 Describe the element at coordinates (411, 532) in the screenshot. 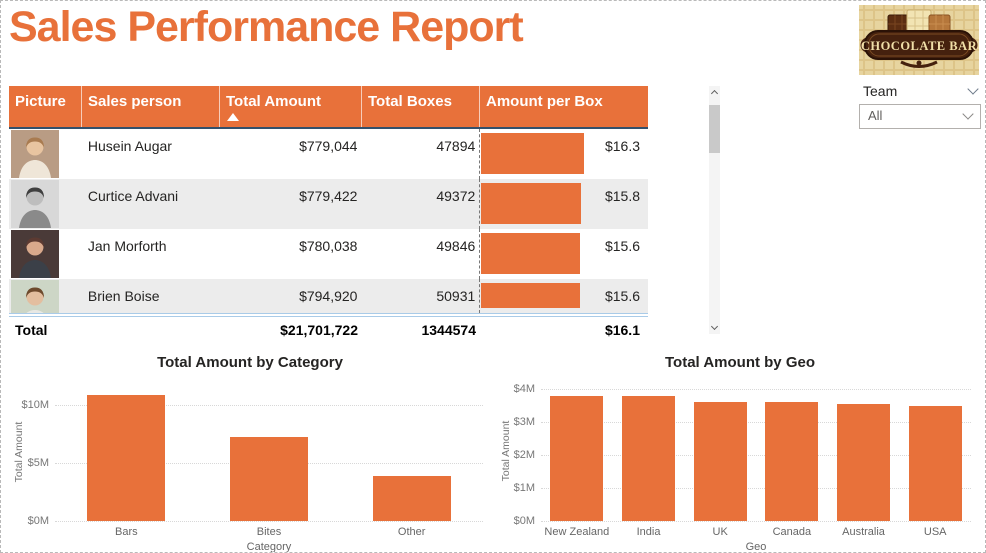

I see `x-axis-tick-label: Other` at that location.